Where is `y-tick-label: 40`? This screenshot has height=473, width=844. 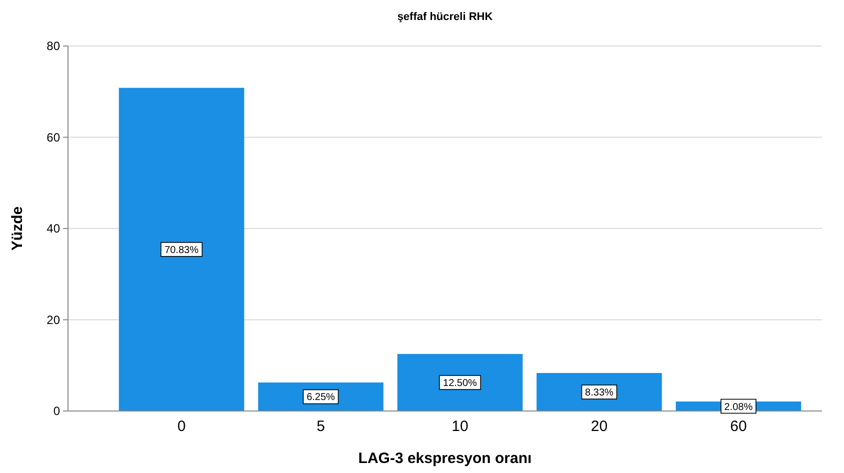 y-tick-label: 40 is located at coordinates (53, 229).